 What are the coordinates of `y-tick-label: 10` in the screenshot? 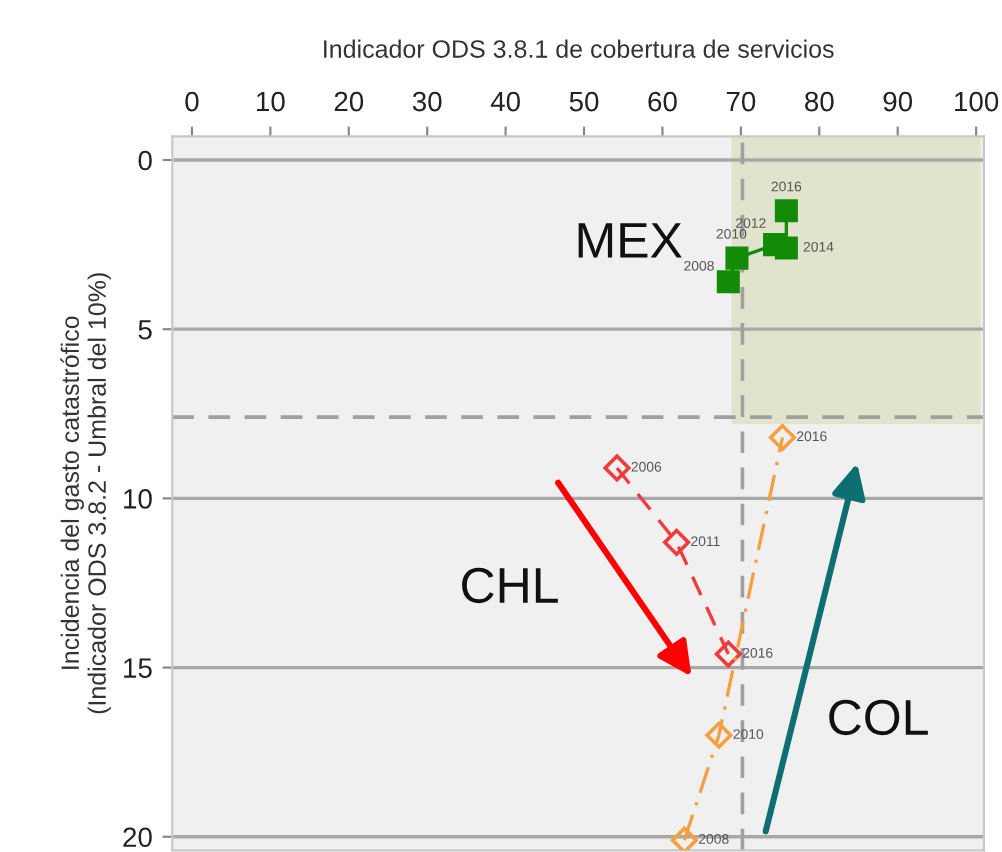 It's located at (138, 499).